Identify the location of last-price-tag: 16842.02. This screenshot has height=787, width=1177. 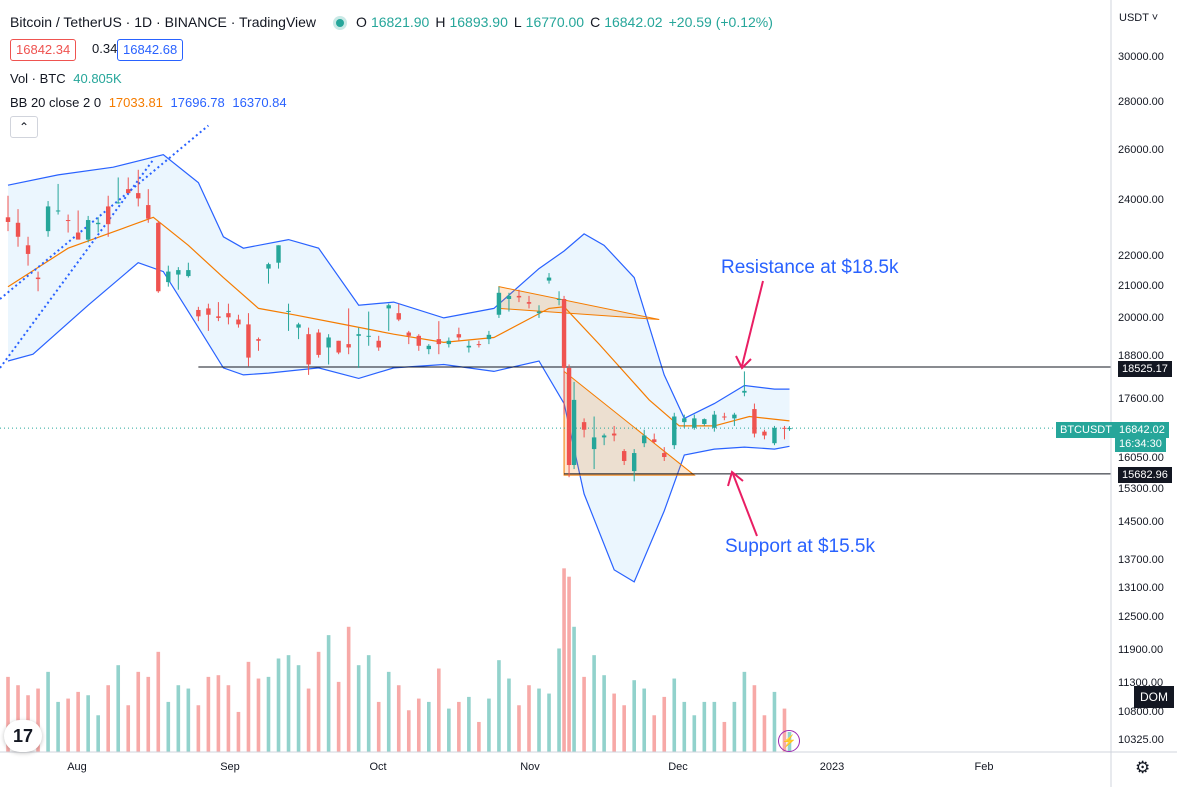
(1142, 430).